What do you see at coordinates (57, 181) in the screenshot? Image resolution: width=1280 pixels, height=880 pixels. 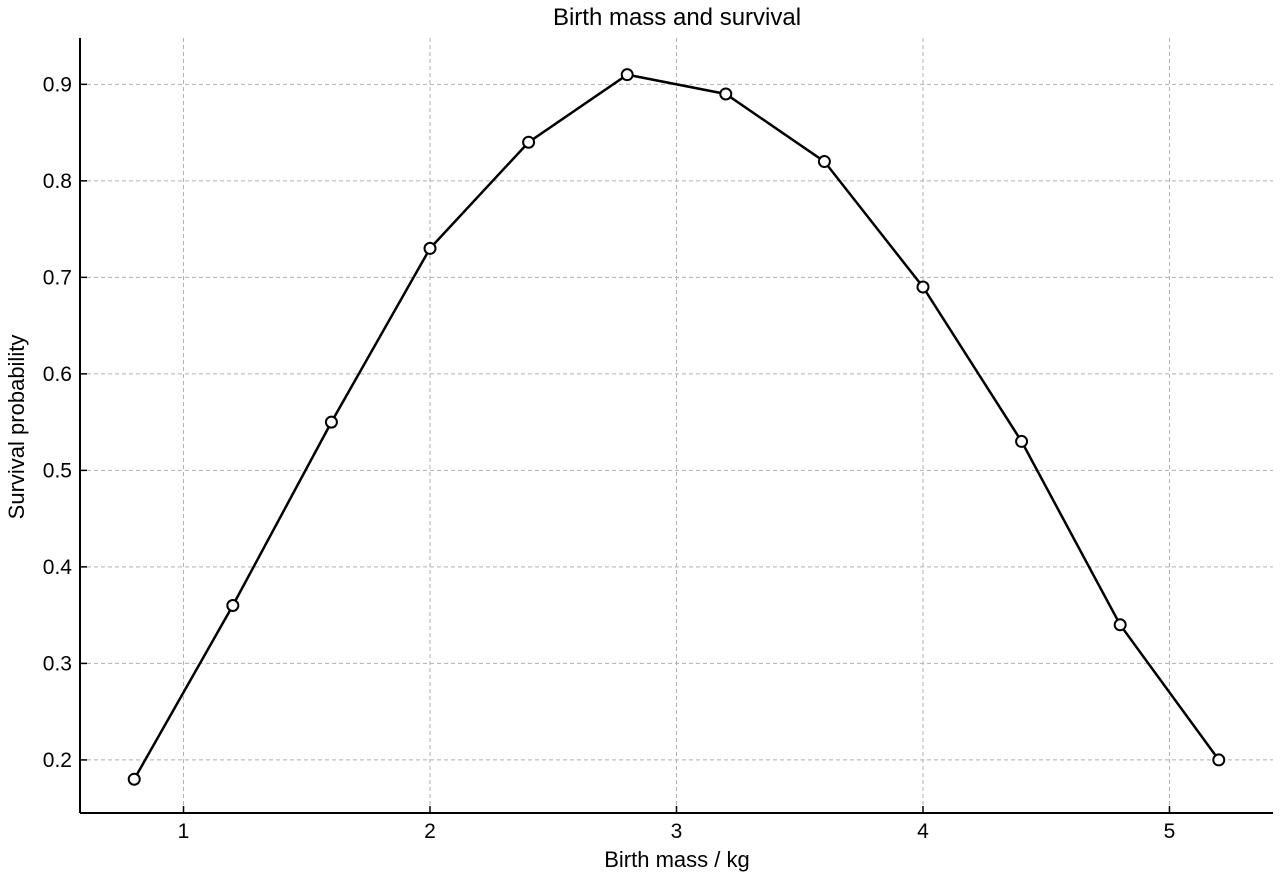 I see `y-tick-label: 0.8` at bounding box center [57, 181].